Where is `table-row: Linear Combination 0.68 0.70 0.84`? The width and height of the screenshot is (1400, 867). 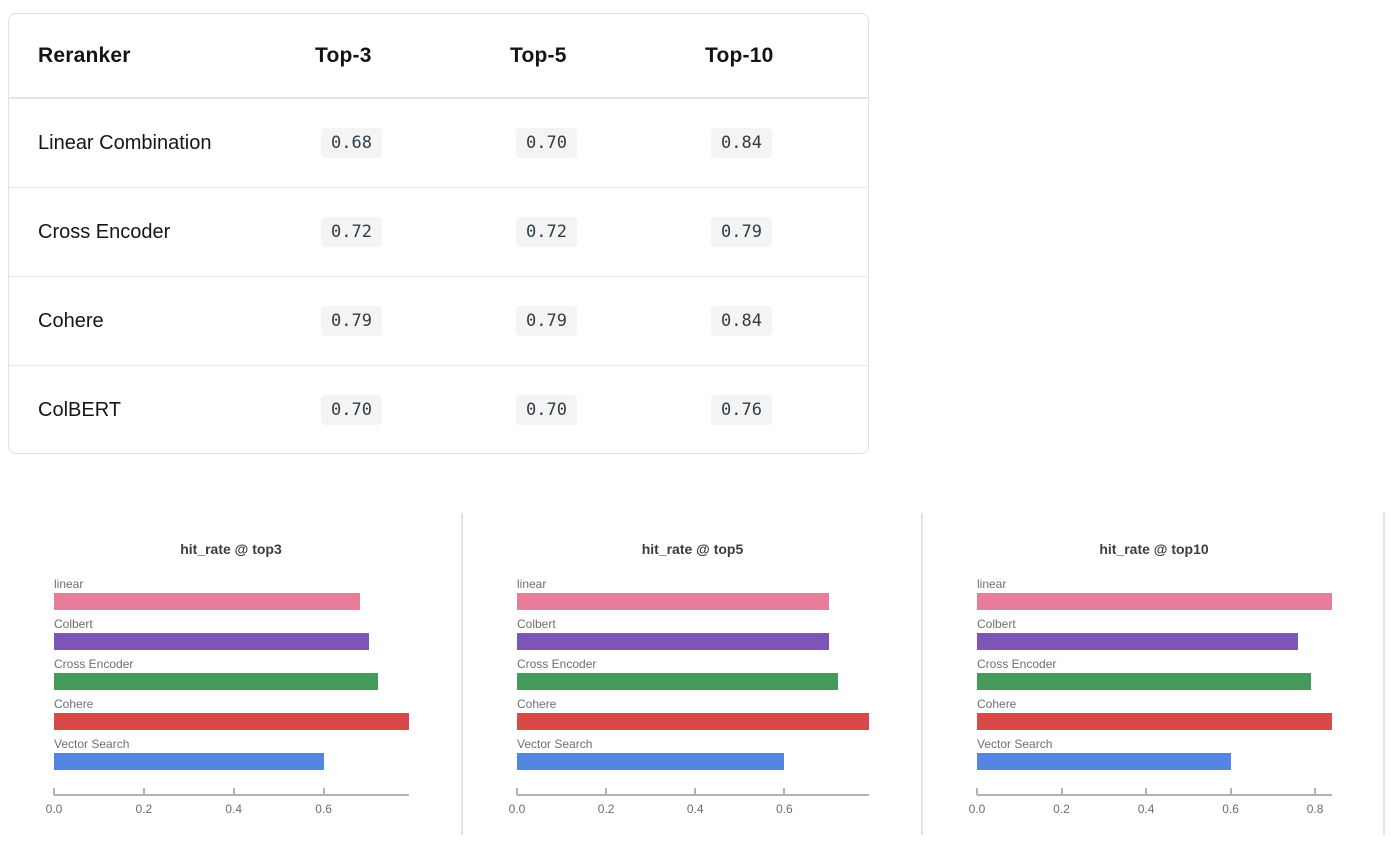
table-row: Linear Combination 0.68 0.70 0.84 is located at coordinates (438, 142).